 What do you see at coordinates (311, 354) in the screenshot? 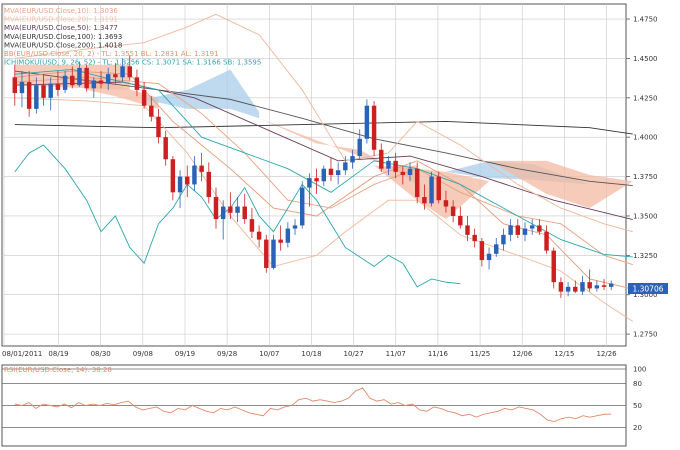
I see `date-tick-label: 10/18` at bounding box center [311, 354].